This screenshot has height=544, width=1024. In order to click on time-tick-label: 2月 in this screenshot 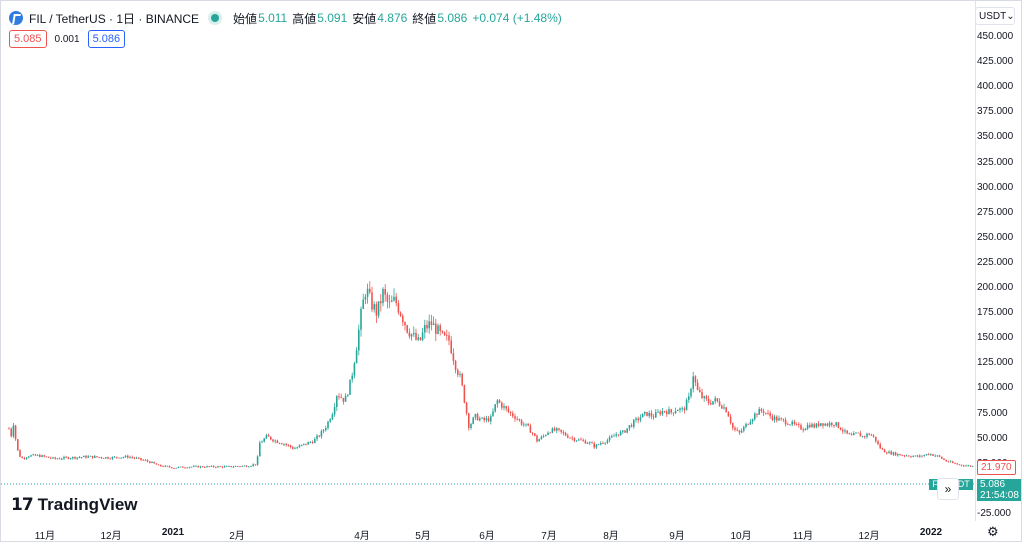, I will do `click(237, 536)`.